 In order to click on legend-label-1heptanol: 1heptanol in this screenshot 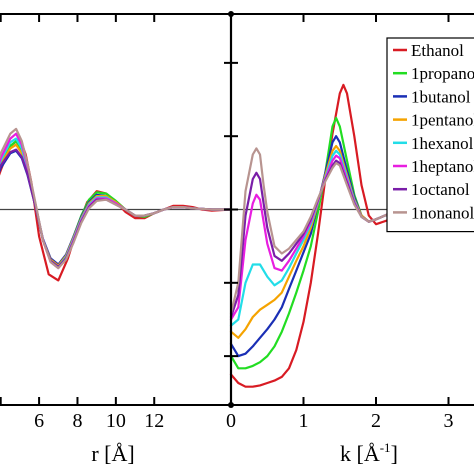, I will do `click(442, 166)`.